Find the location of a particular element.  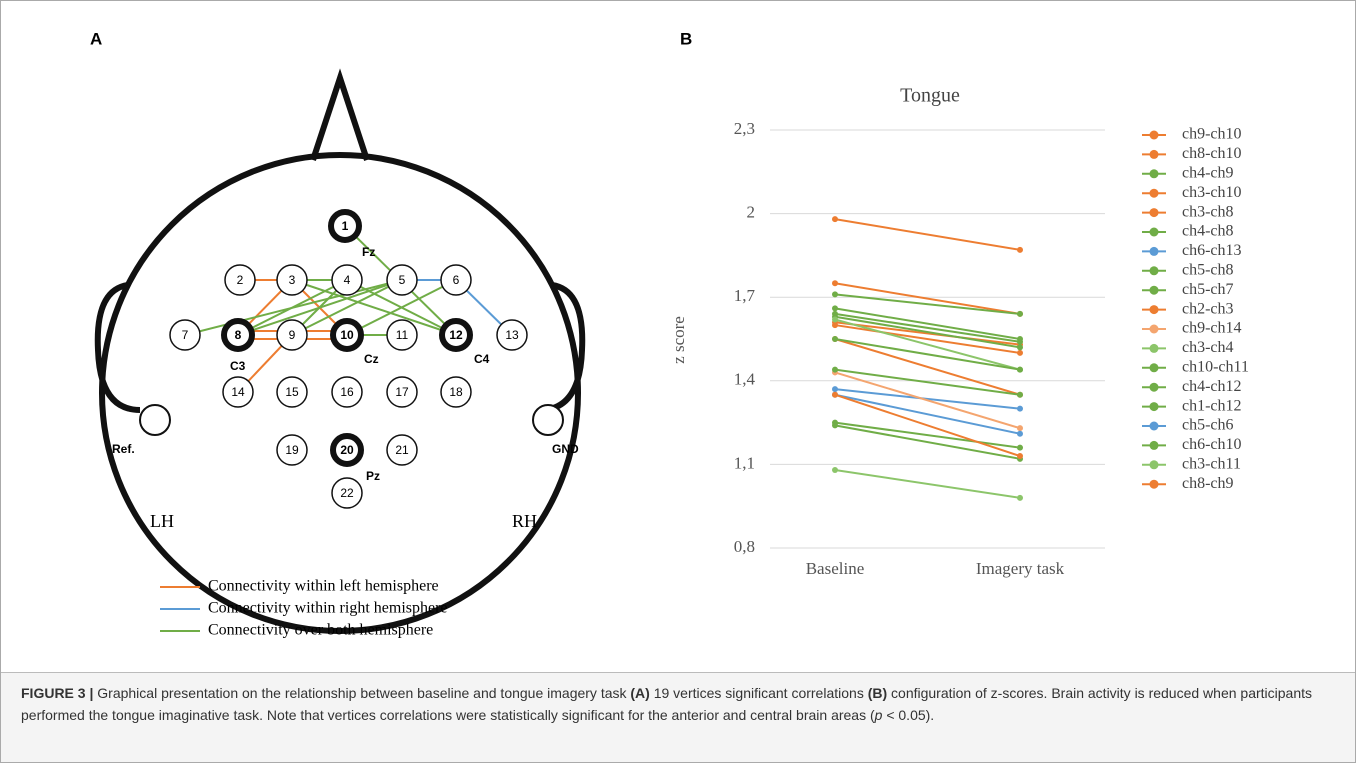

caption-text: (A) is located at coordinates (640, 693).